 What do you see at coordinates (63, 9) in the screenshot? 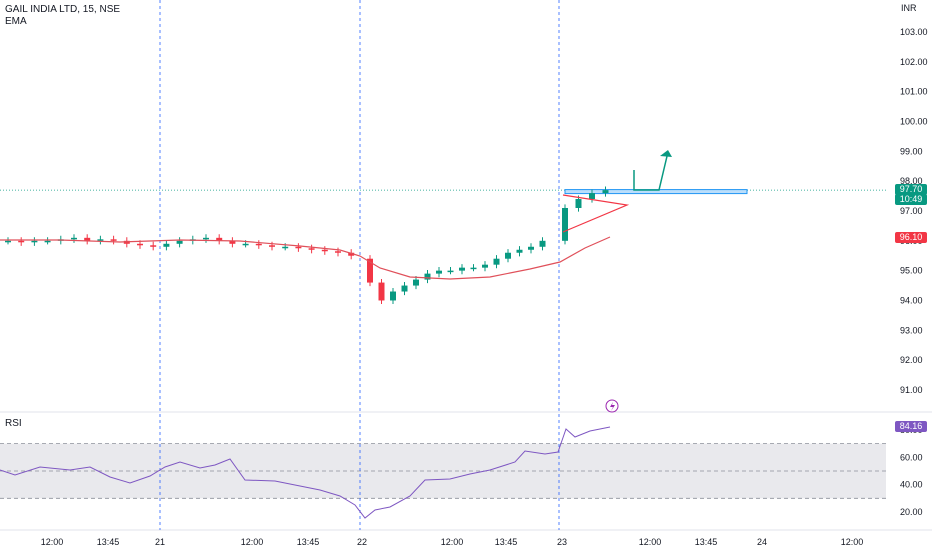
I see `symbol-title: GAIL INDIA LTD, 15, NSE` at bounding box center [63, 9].